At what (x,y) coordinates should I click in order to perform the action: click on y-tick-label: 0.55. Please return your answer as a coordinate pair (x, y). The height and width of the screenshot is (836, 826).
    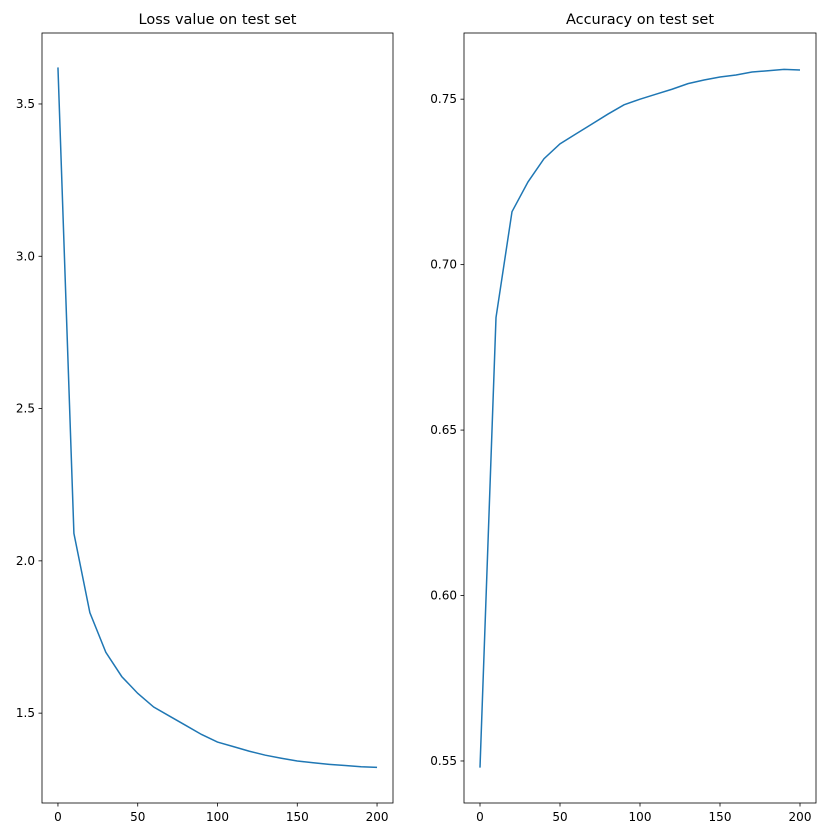
    Looking at the image, I should click on (443, 761).